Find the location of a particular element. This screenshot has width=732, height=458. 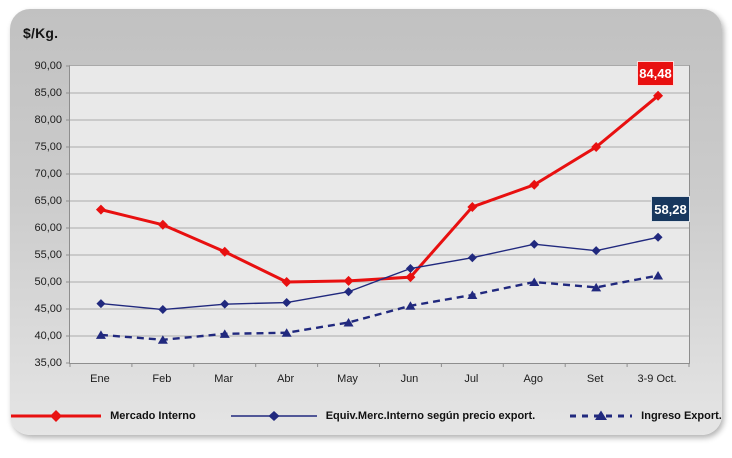

data-label-equiv-merc-interno: 58,28 is located at coordinates (670, 209).